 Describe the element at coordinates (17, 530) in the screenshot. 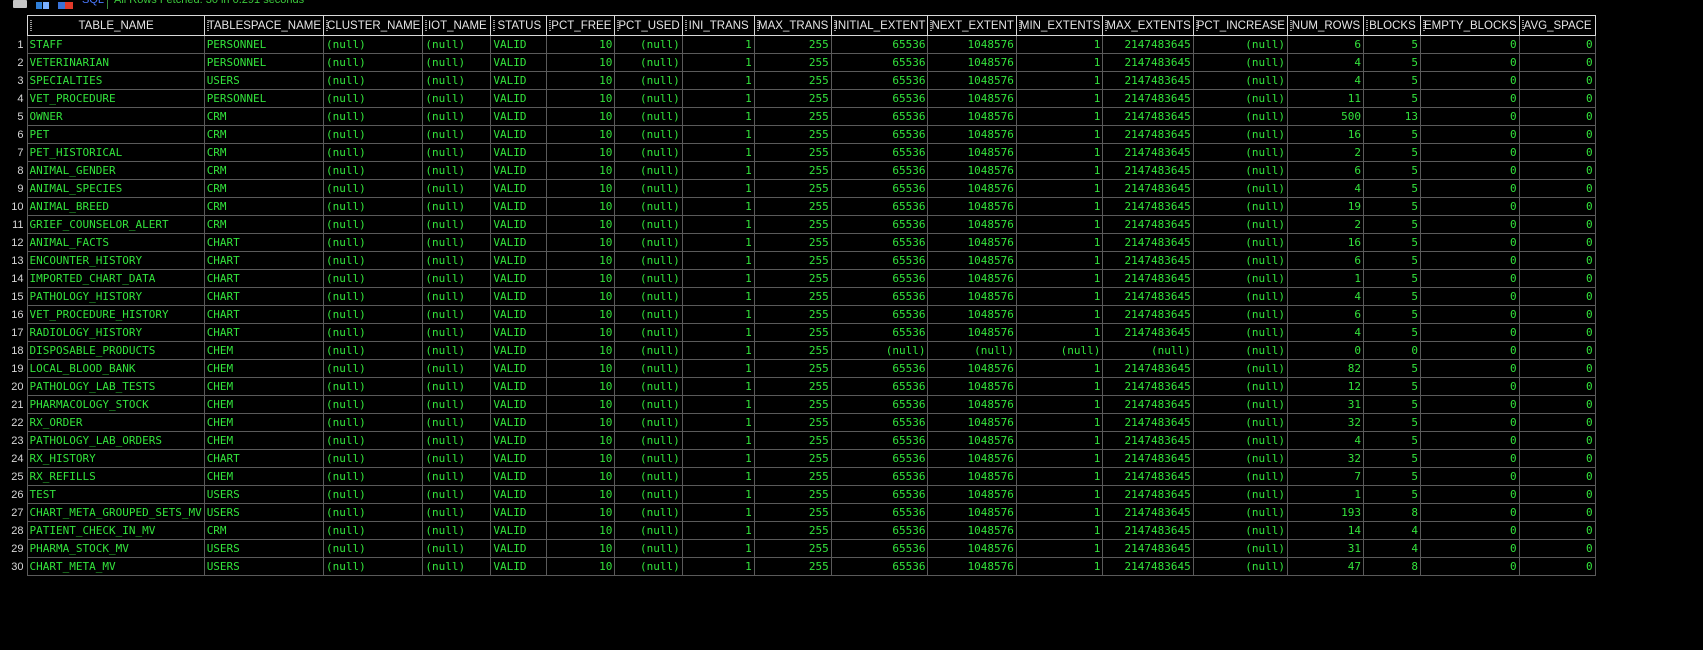

I see `row-number: 28` at that location.